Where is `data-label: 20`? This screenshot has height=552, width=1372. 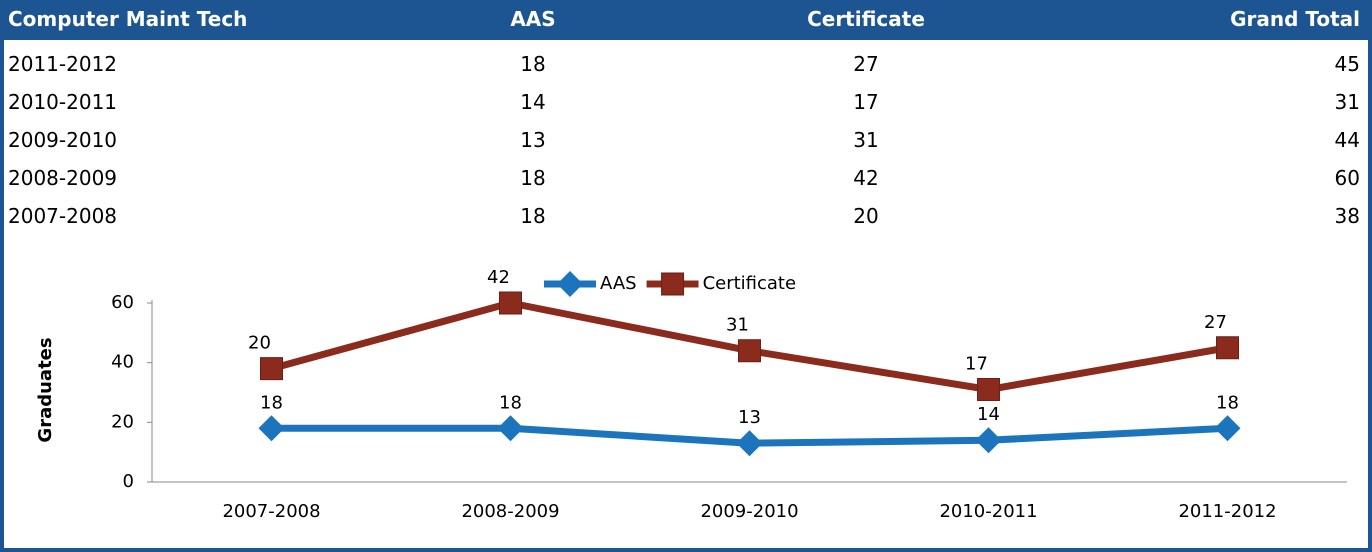 data-label: 20 is located at coordinates (259, 343).